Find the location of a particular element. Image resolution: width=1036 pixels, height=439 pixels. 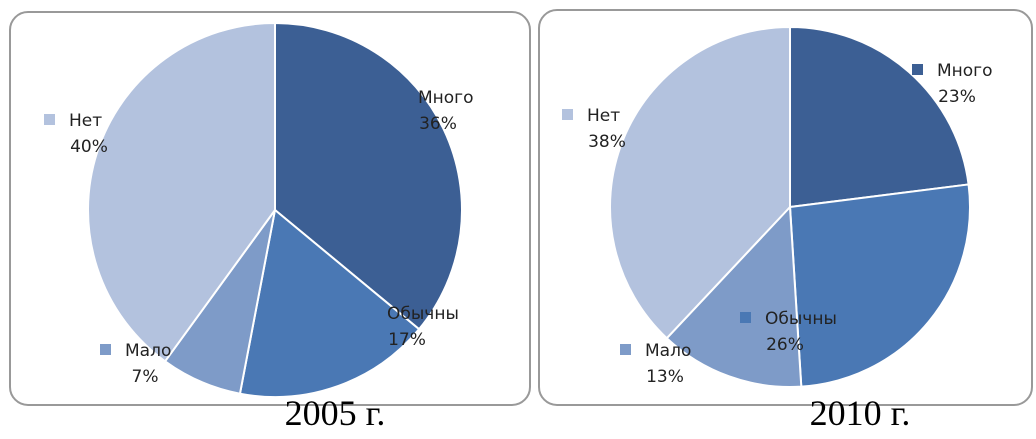

value-label: 38% is located at coordinates (607, 142).